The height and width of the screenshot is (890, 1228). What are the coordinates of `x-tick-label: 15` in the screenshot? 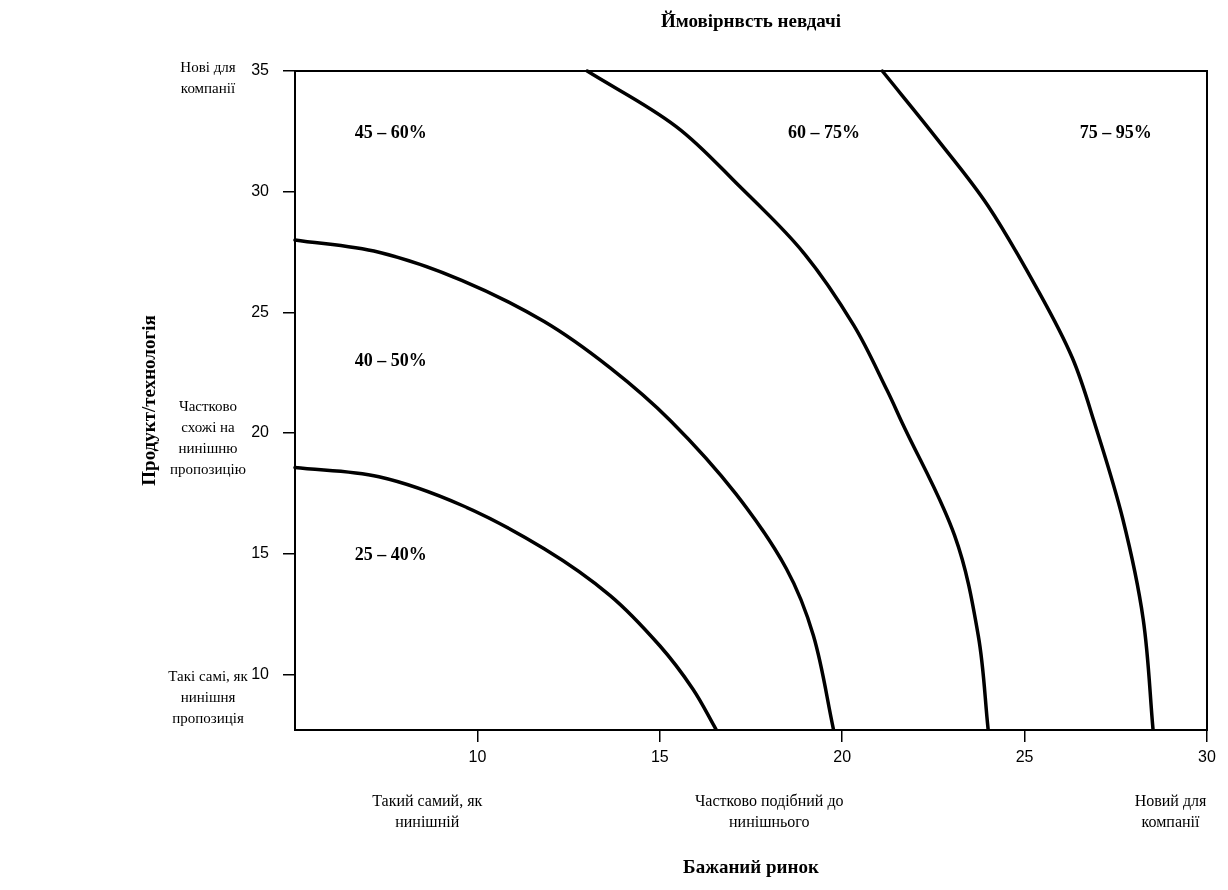 It's located at (659, 757).